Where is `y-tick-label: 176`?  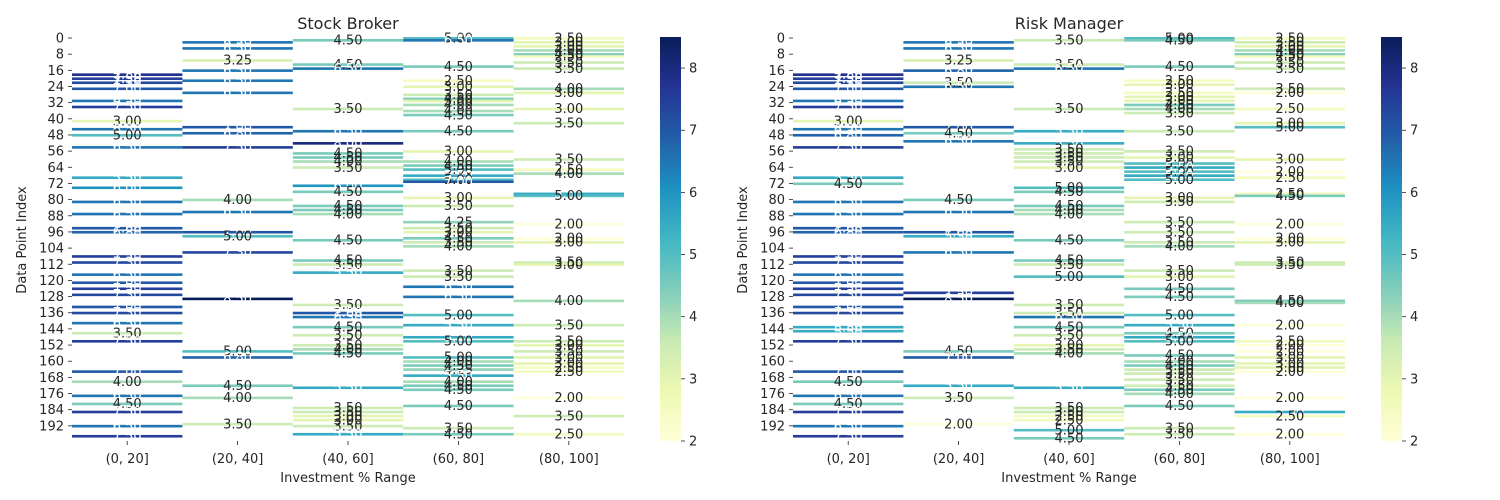
y-tick-label: 176 is located at coordinates (772, 394).